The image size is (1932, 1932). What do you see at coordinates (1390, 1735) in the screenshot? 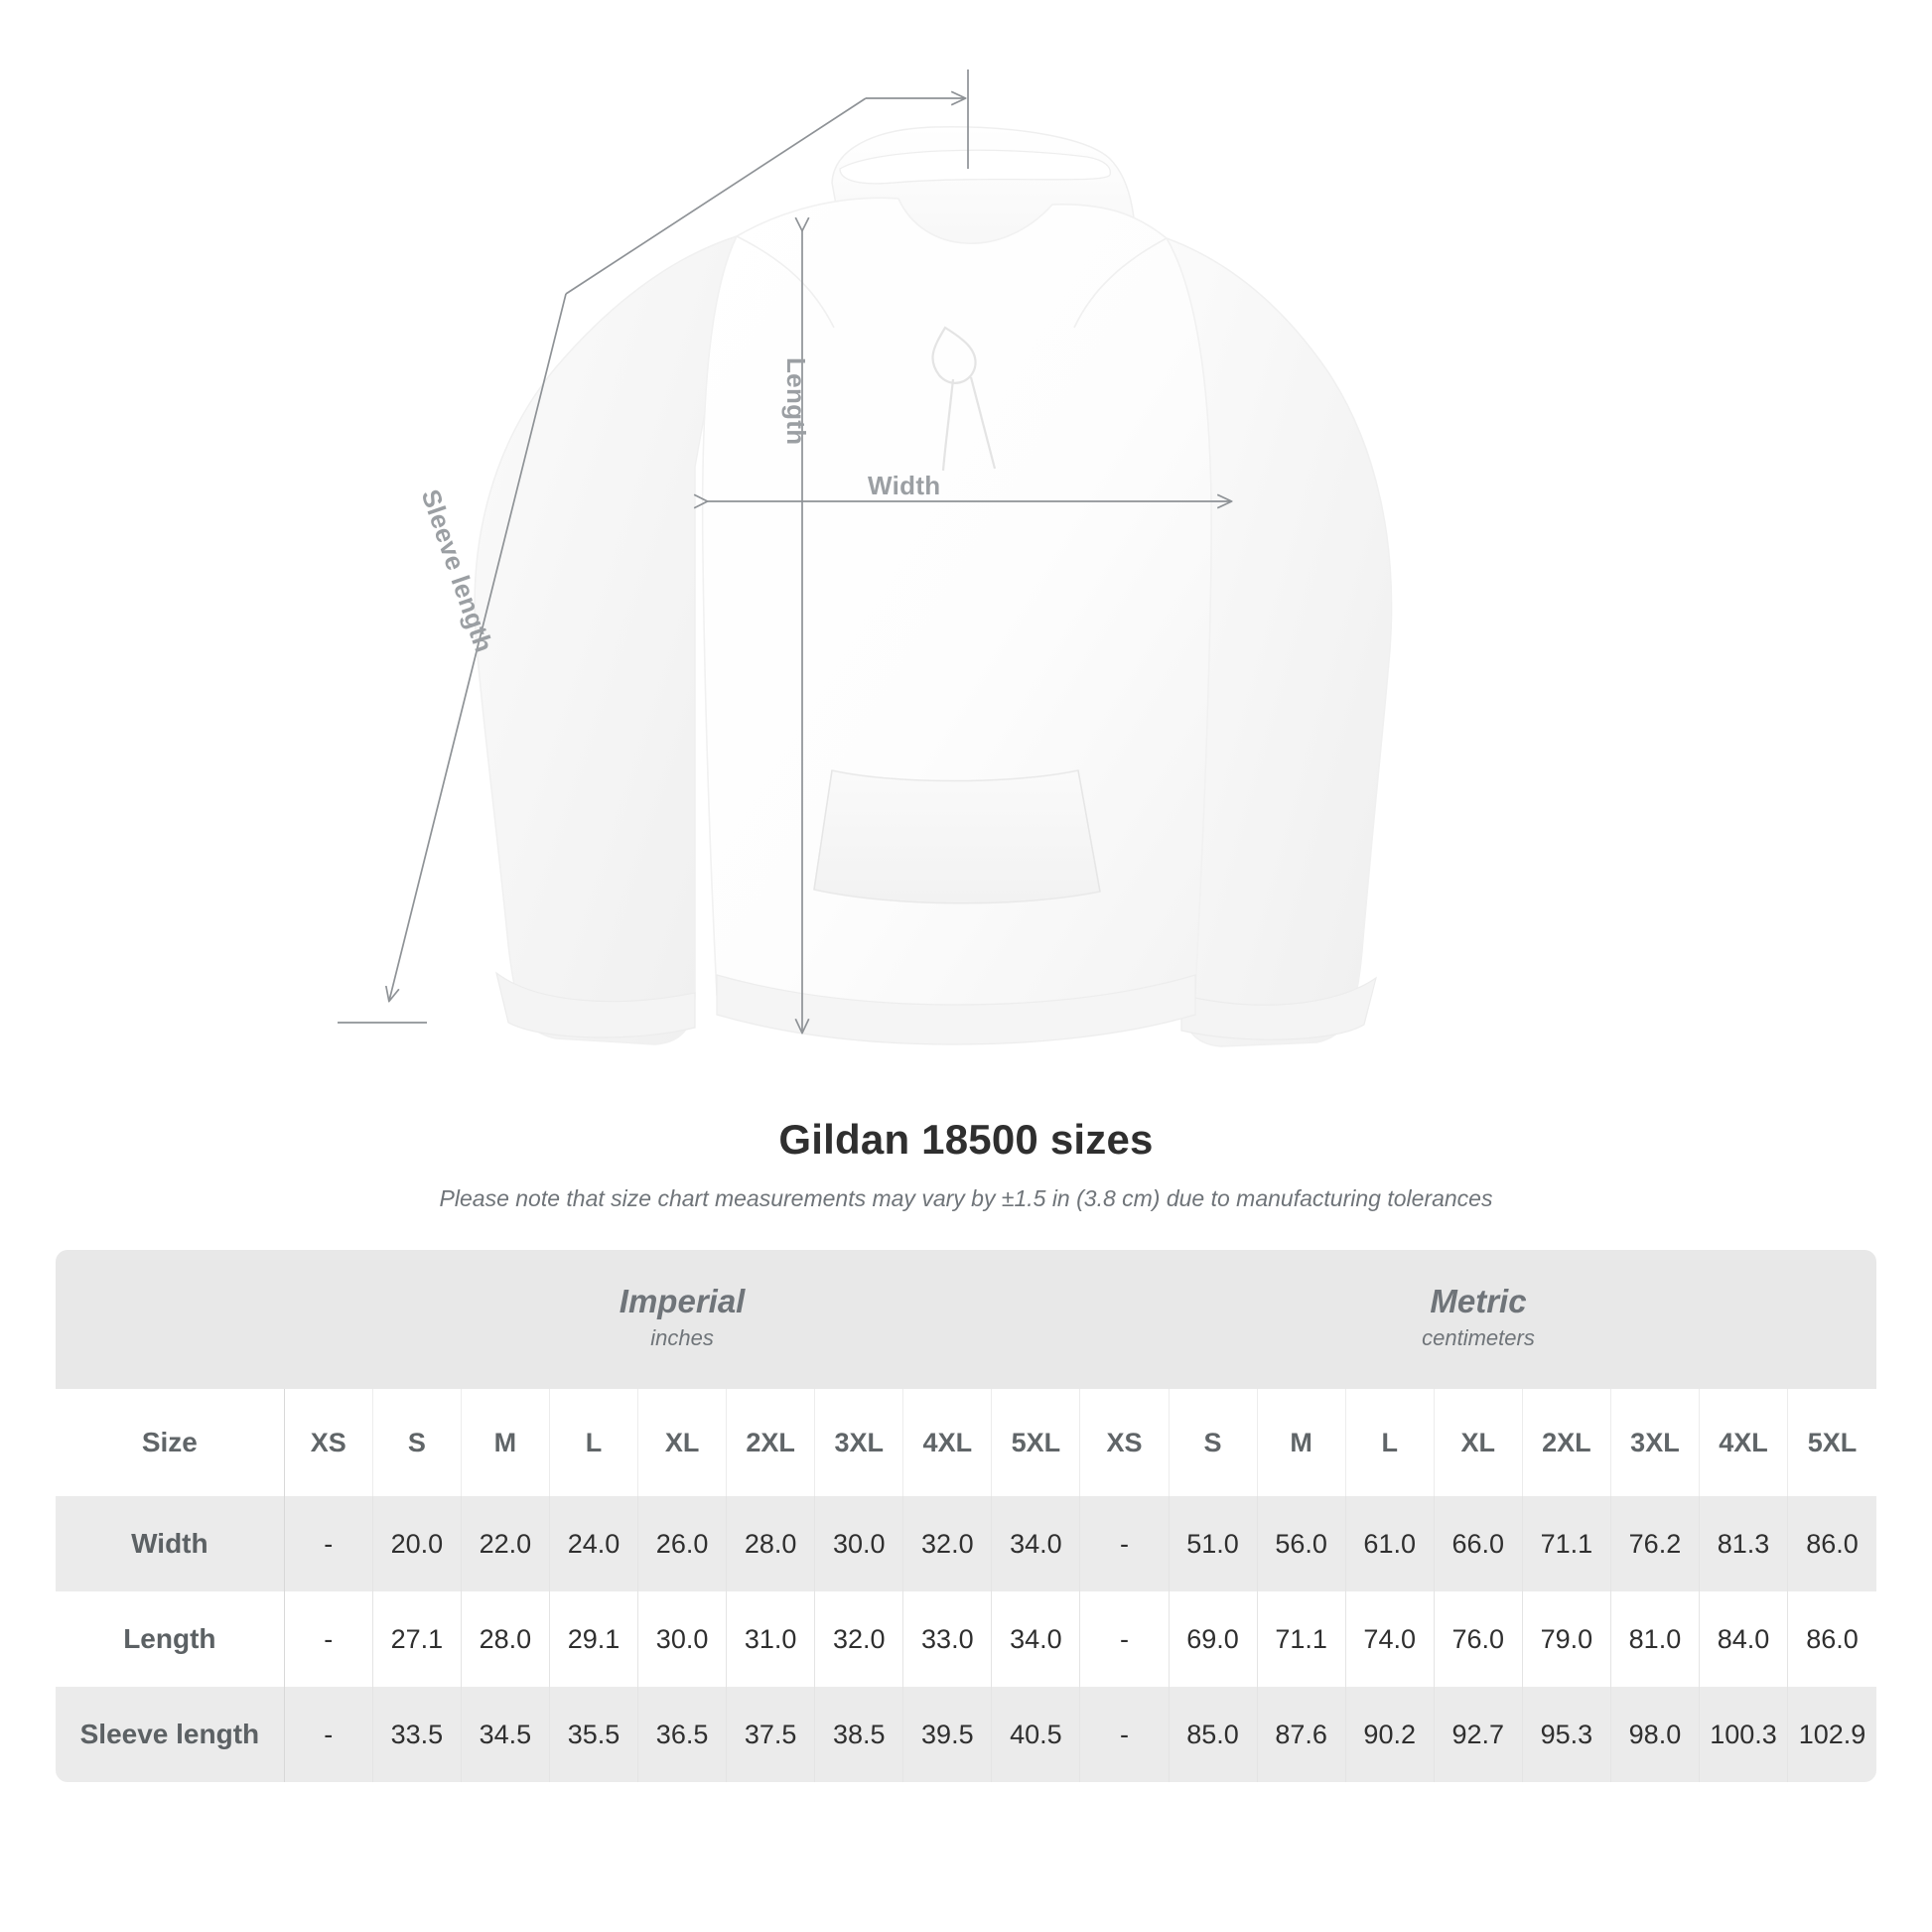
I see `cell-sleeve-met-3: 90.2` at bounding box center [1390, 1735].